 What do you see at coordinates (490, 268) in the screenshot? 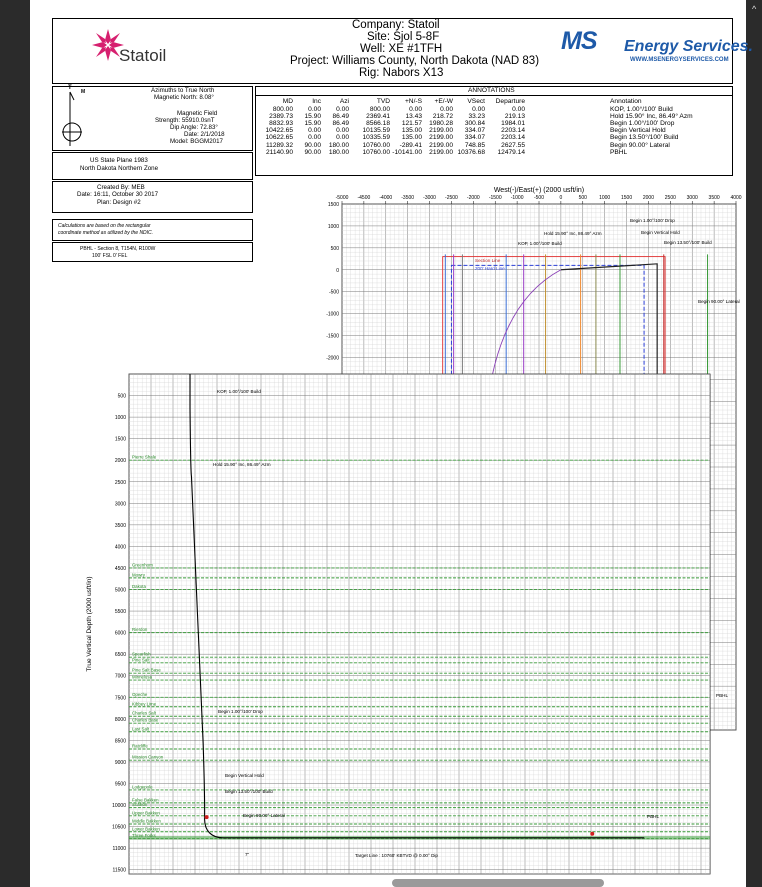
I see `plan-label-hard_line_top: 200' Hard Line` at bounding box center [490, 268].